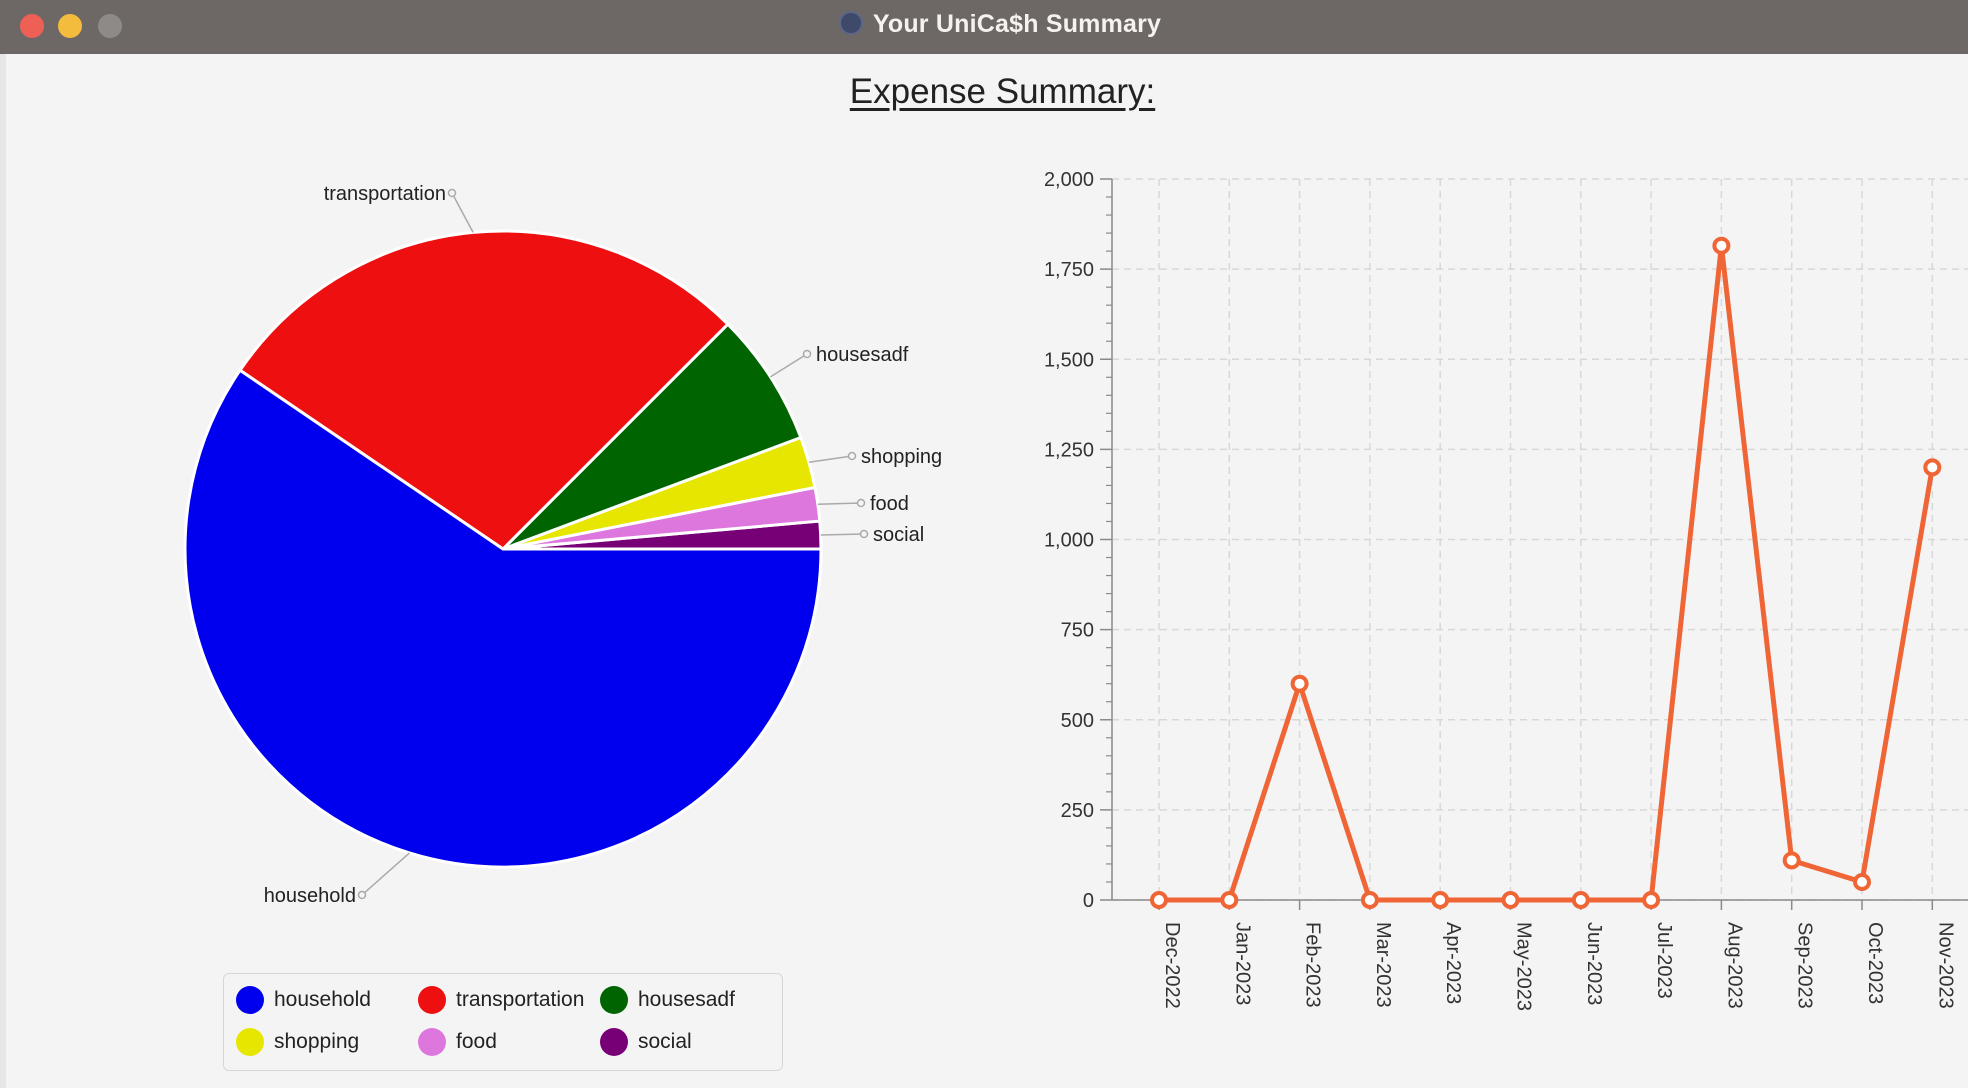 Image resolution: width=1968 pixels, height=1088 pixels. What do you see at coordinates (852, 456) in the screenshot?
I see `pie-leader-dot-shopping` at bounding box center [852, 456].